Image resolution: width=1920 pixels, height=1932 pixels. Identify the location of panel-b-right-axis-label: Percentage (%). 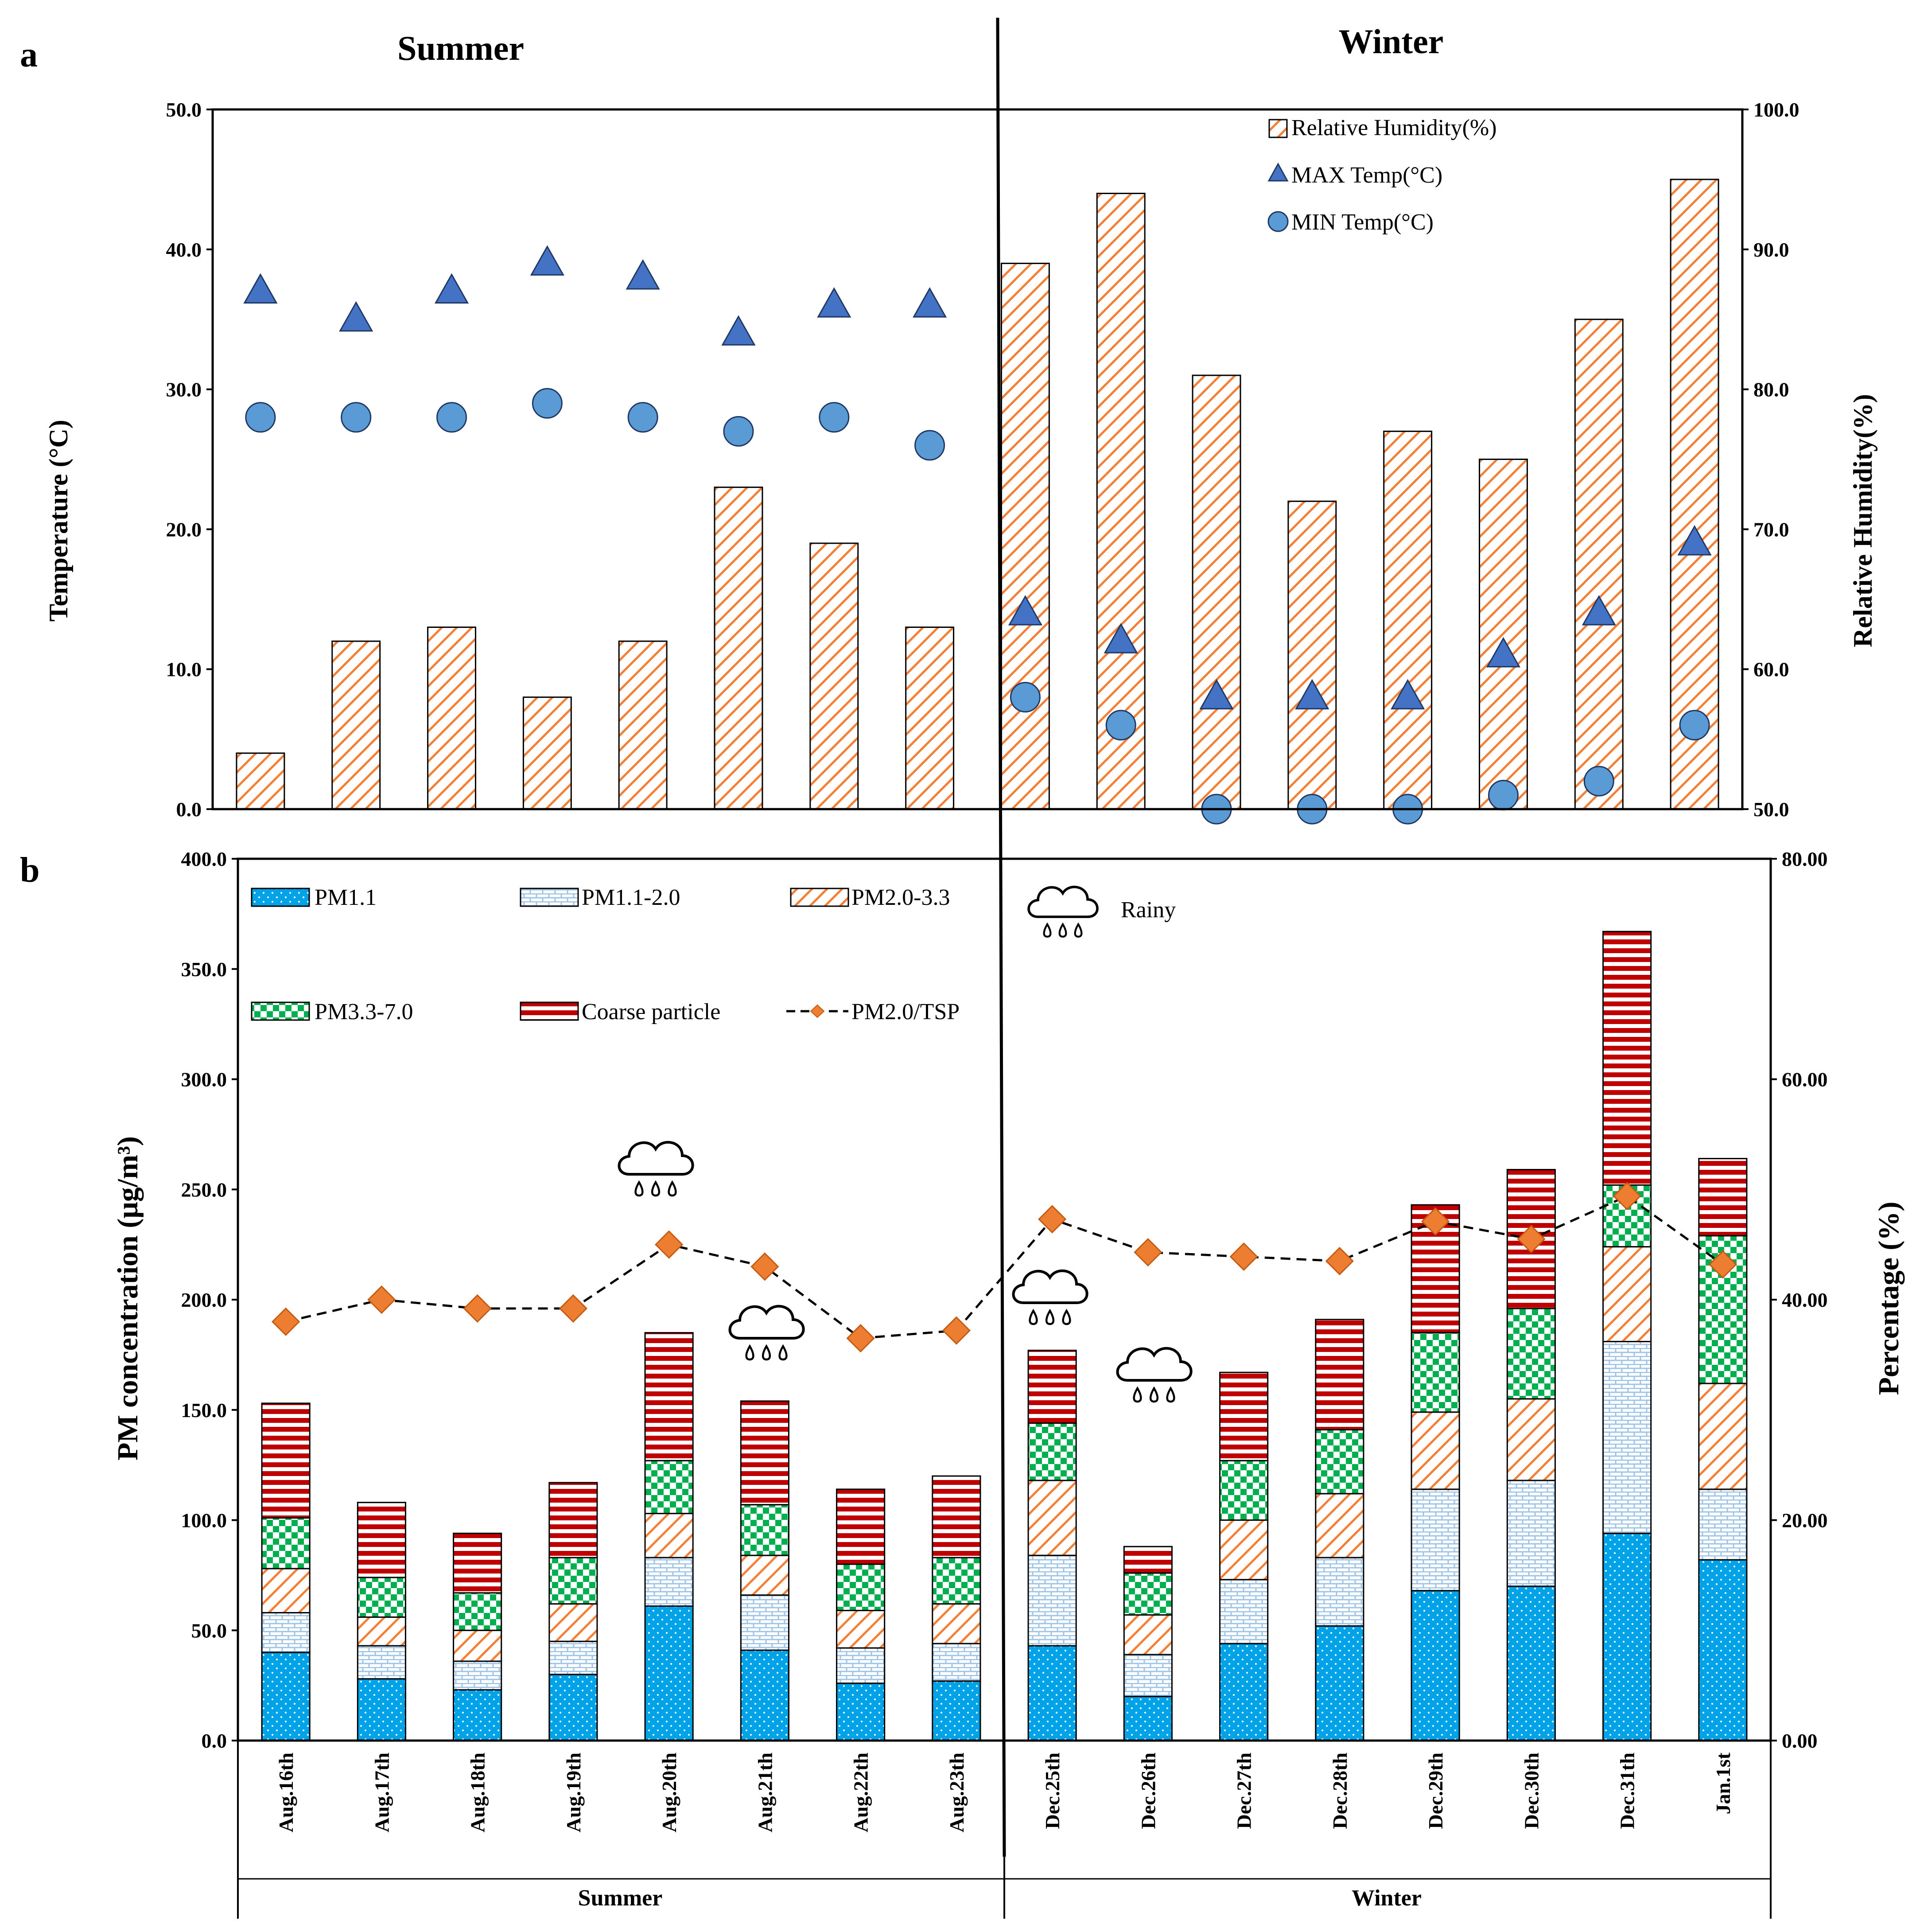
(1889, 1298).